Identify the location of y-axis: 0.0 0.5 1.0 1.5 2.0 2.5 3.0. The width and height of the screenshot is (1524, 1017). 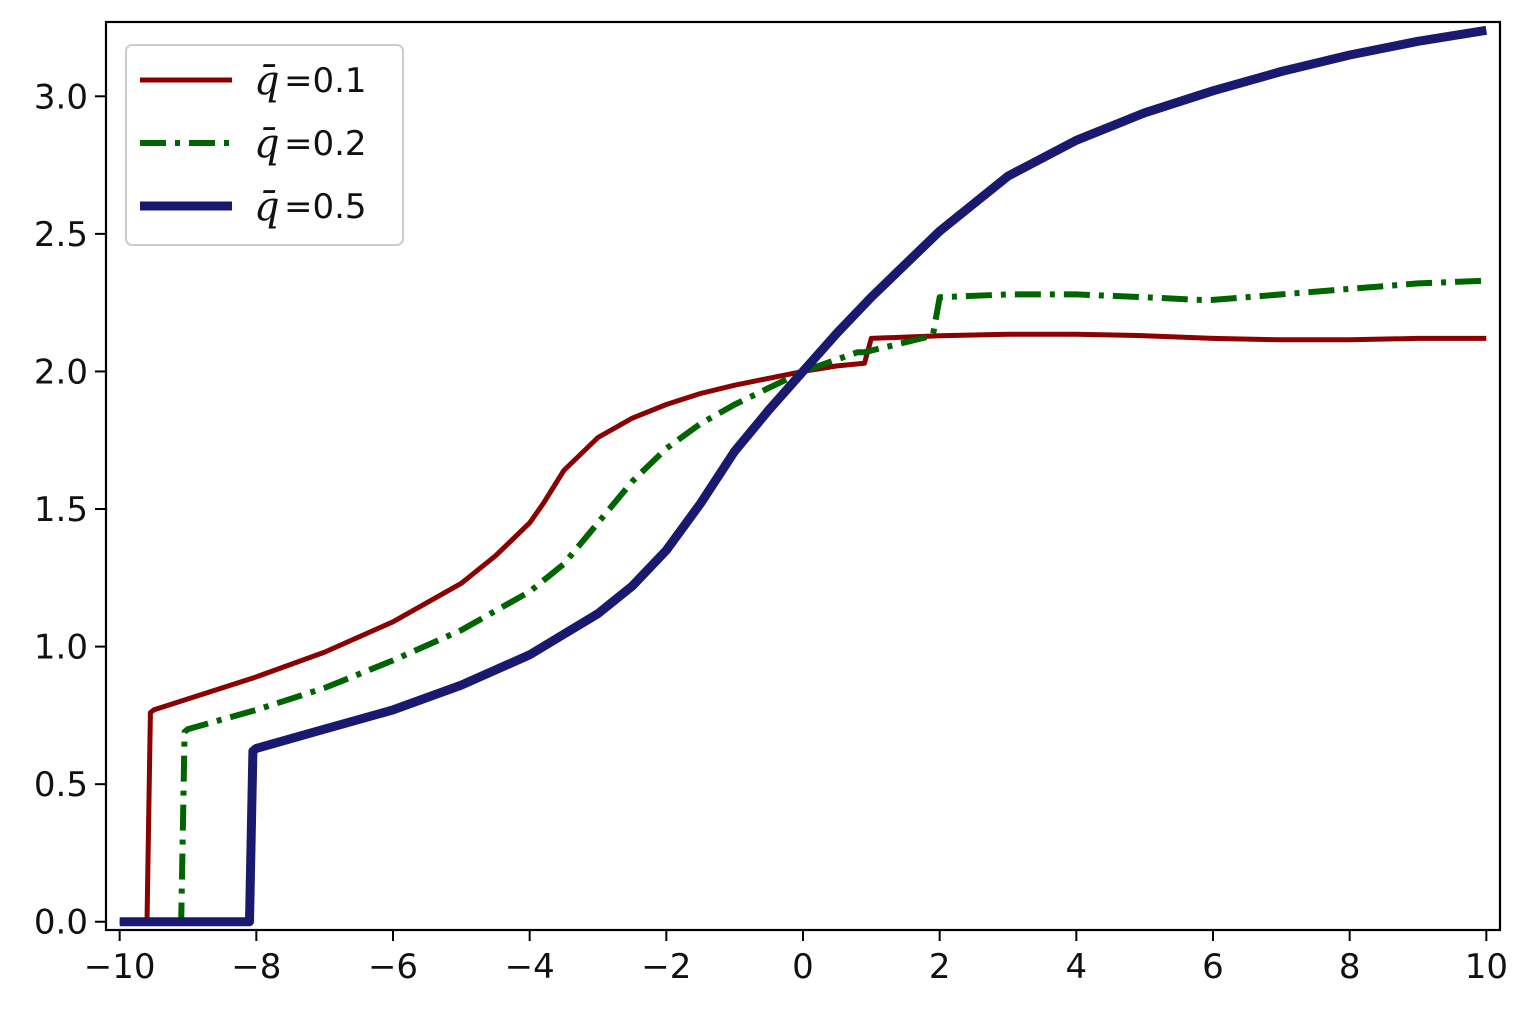
(70, 510).